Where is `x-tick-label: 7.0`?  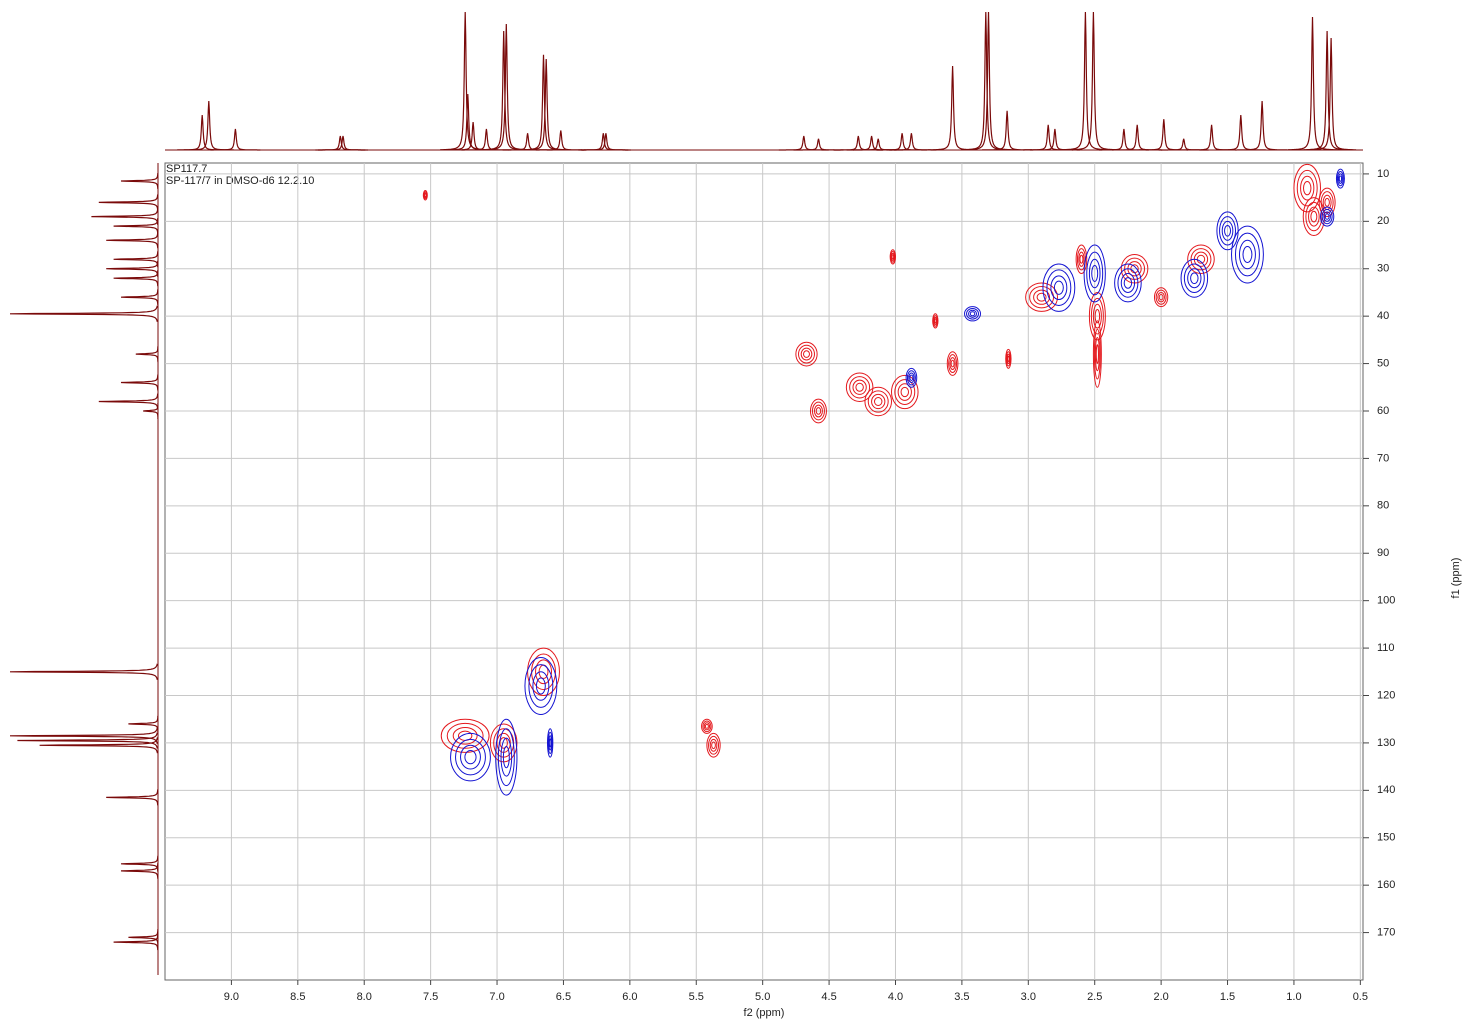 x-tick-label: 7.0 is located at coordinates (496, 997).